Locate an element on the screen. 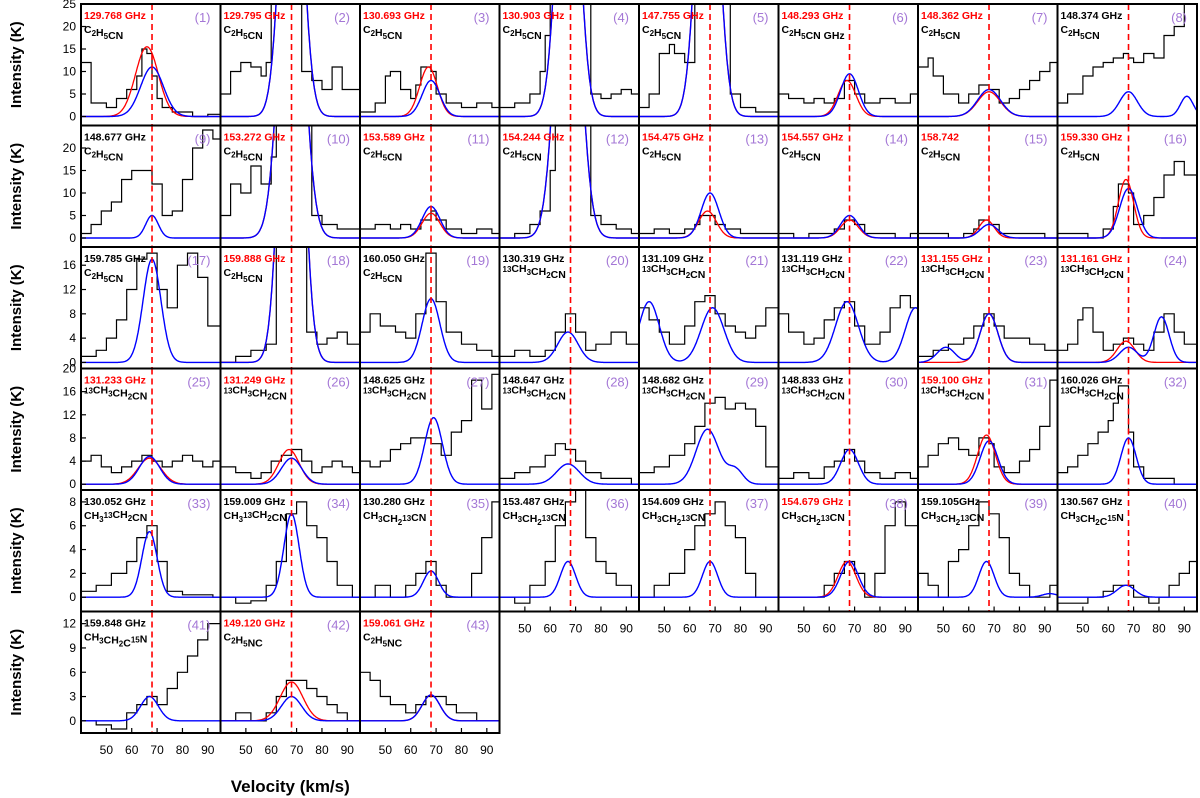  panel-number: (5) is located at coordinates (761, 17).